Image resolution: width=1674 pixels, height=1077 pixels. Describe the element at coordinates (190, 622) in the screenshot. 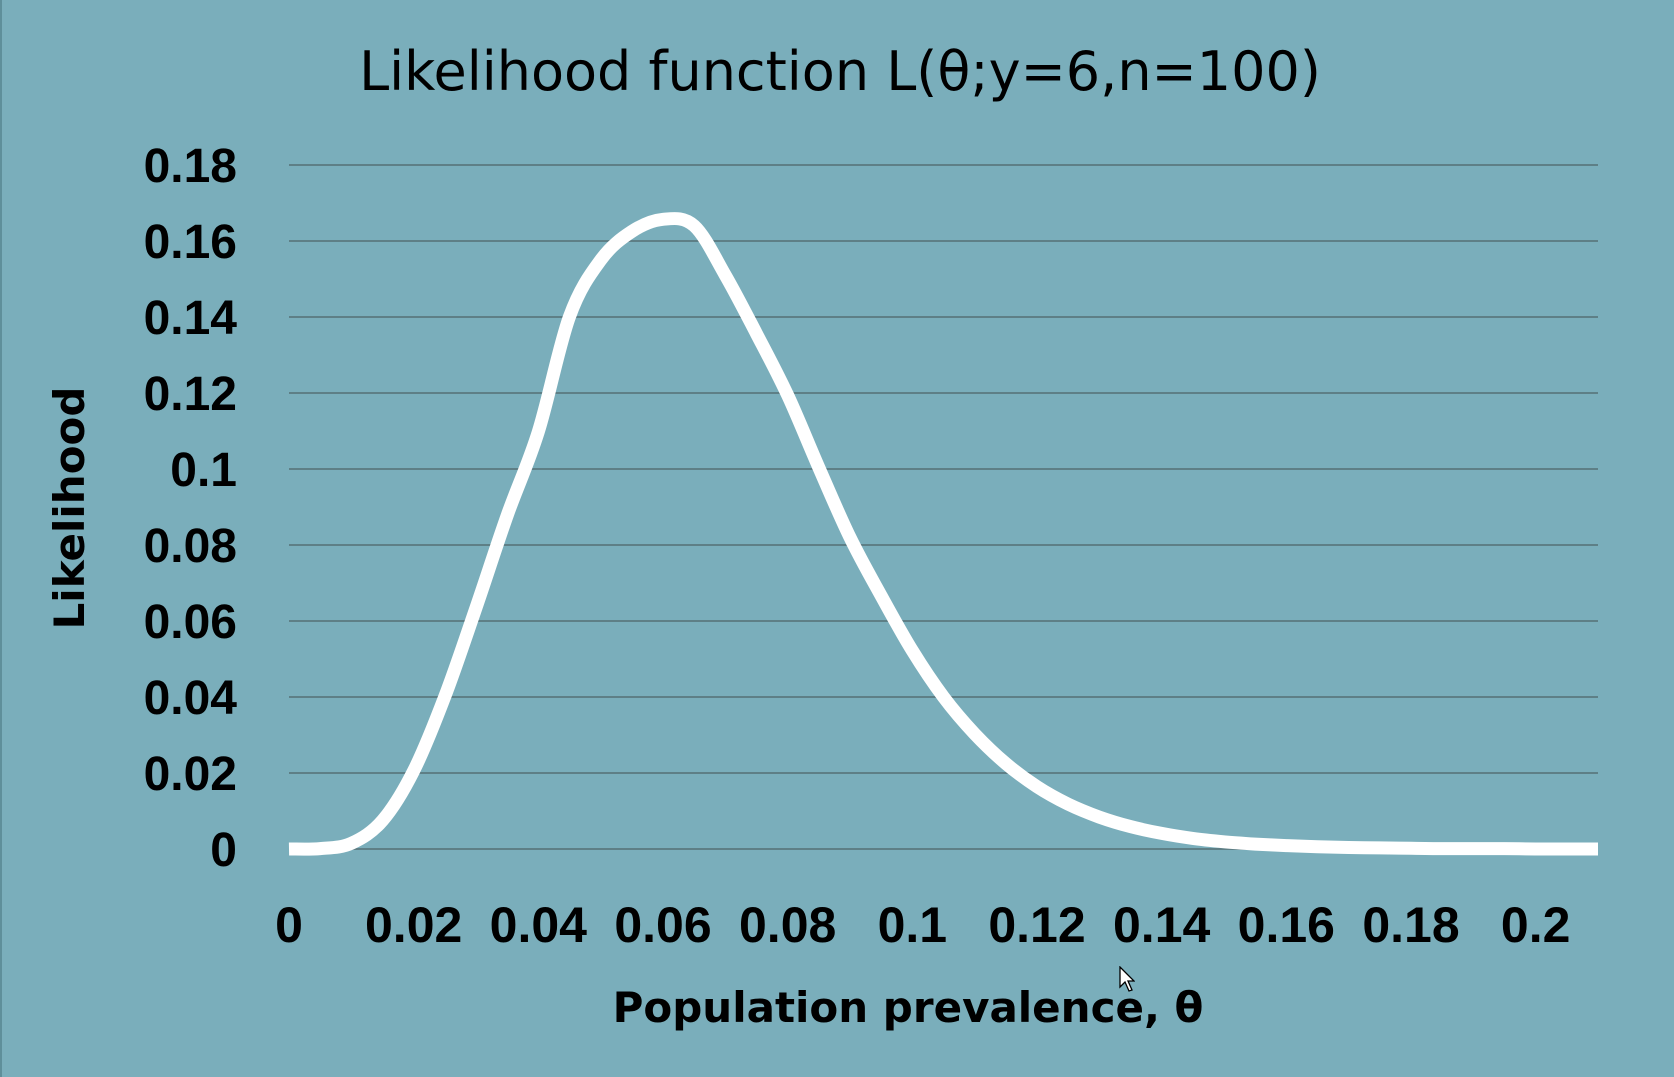

I see `y-tick-label: 0.06` at that location.